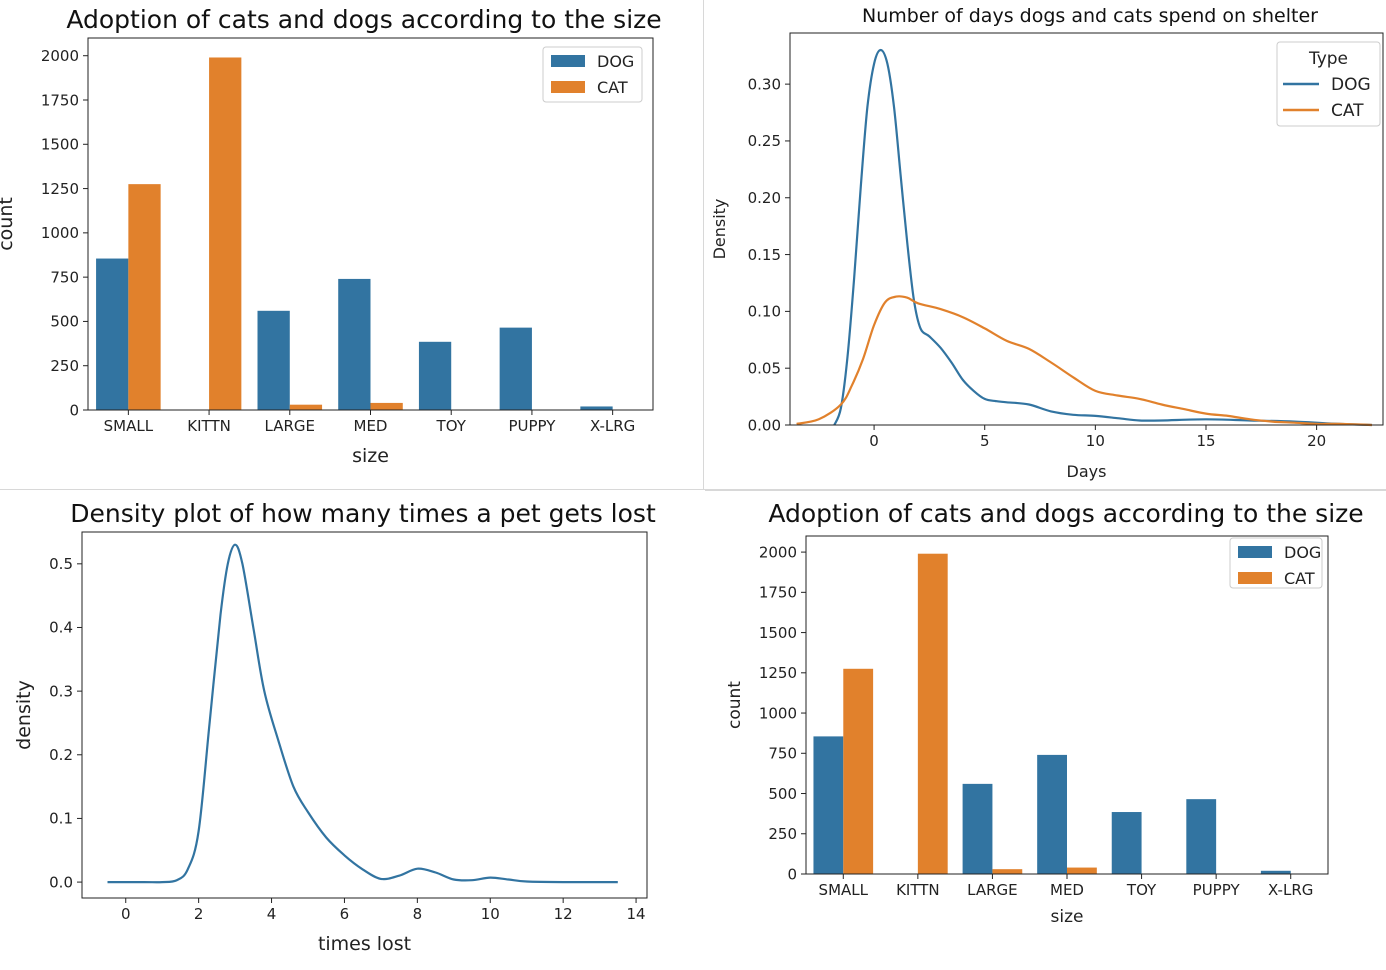 The image size is (1386, 970). Describe the element at coordinates (24, 715) in the screenshot. I see `y-axis-label: density` at that location.